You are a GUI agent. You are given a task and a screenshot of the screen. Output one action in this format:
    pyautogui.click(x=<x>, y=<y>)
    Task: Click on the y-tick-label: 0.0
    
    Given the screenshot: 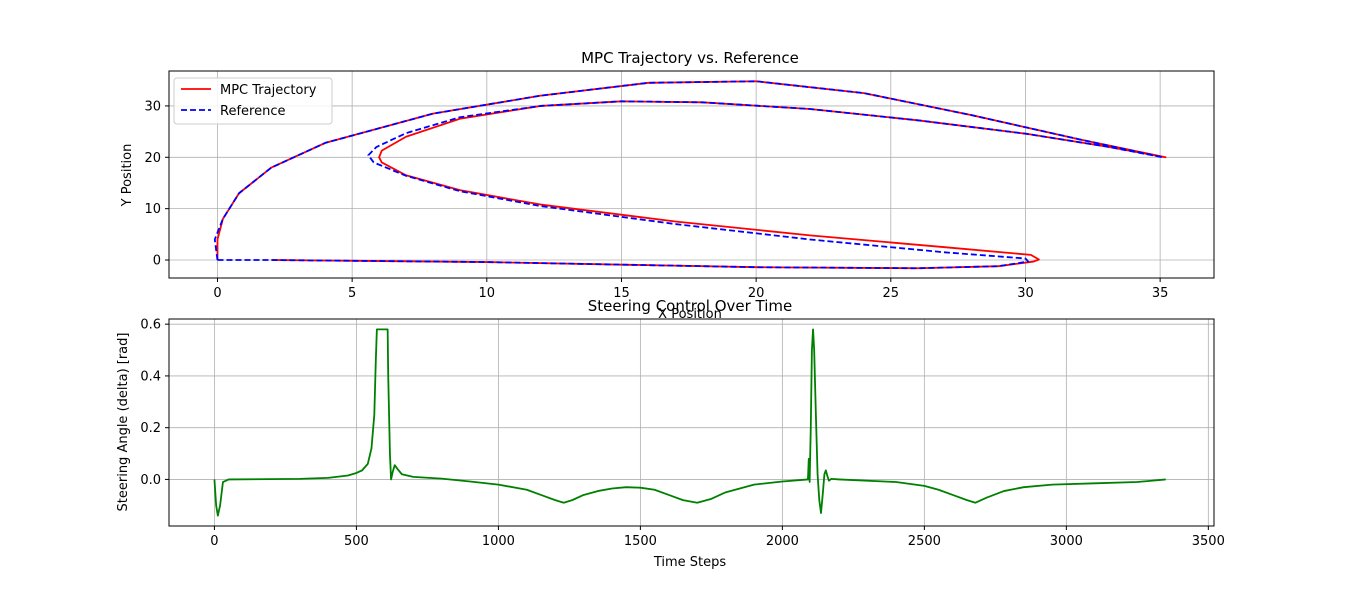 What is the action you would take?
    pyautogui.click(x=150, y=480)
    